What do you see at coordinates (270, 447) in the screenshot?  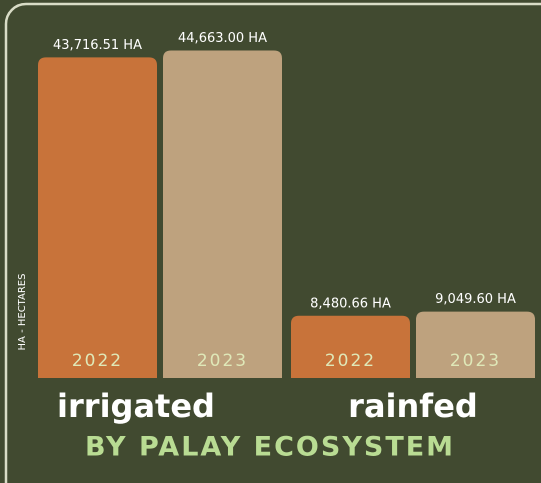 I see `chart-title: BY PALAY ECOSYSTEM` at bounding box center [270, 447].